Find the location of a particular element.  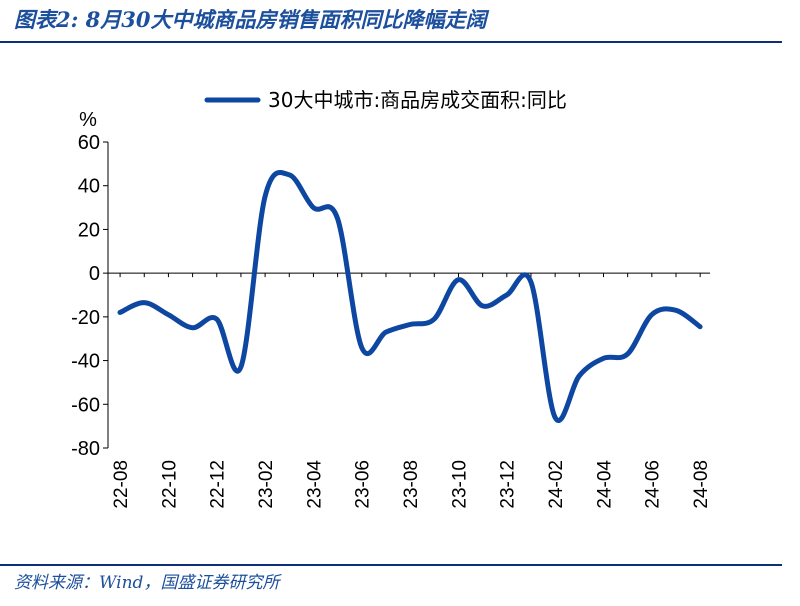

x-tick-label: 22-08 is located at coordinates (121, 484).